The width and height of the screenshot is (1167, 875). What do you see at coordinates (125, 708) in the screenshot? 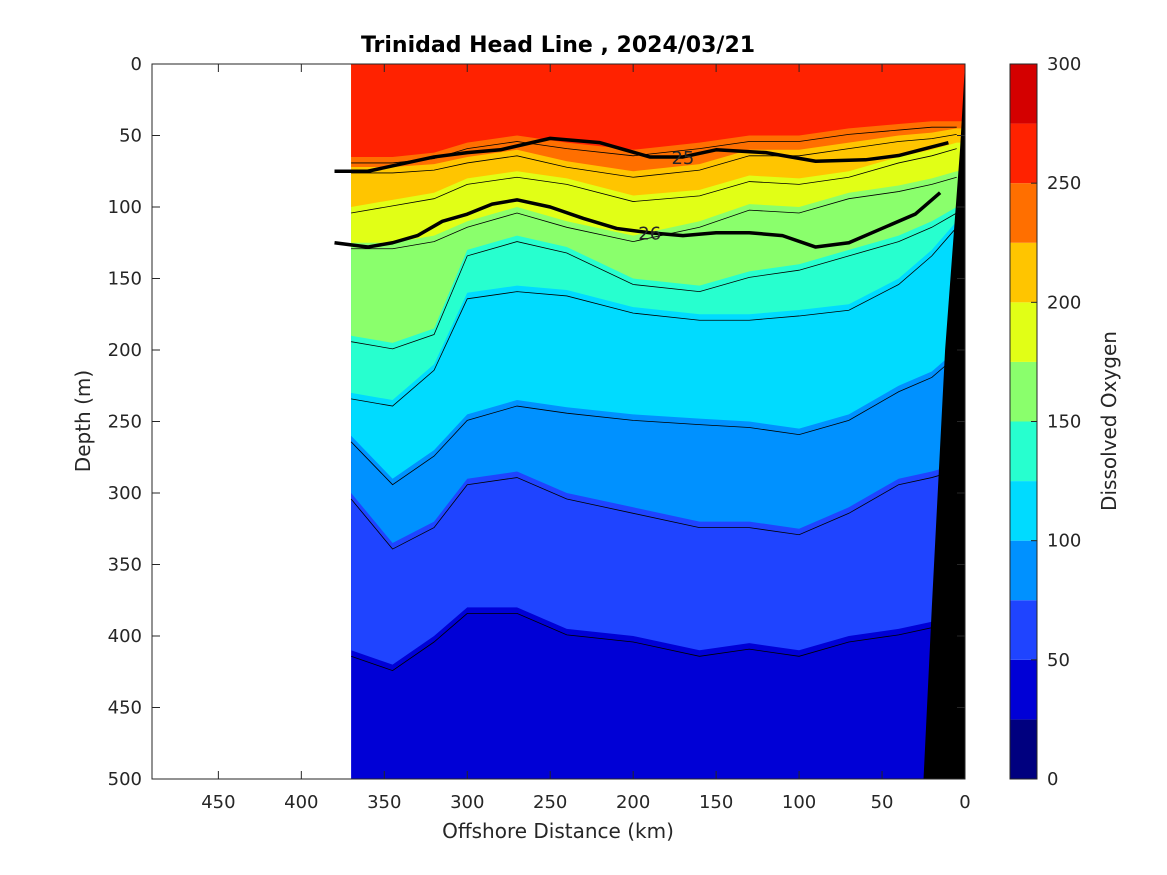
I see `y-tick-label: 450` at bounding box center [125, 708].